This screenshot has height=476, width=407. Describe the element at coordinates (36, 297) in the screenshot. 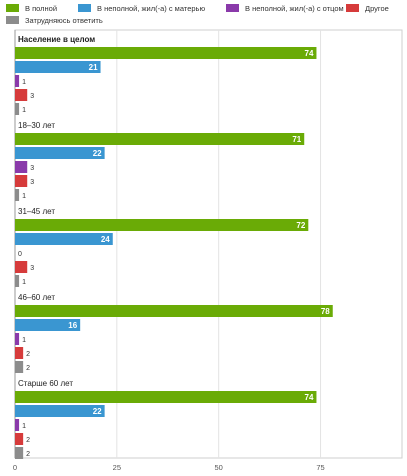

I see `category-label: 46–60 лет` at that location.